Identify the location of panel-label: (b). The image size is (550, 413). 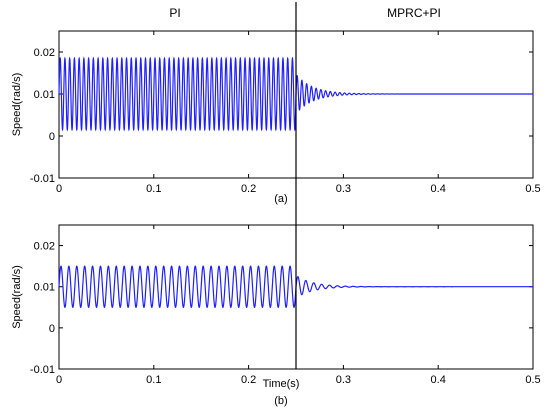
(280, 401).